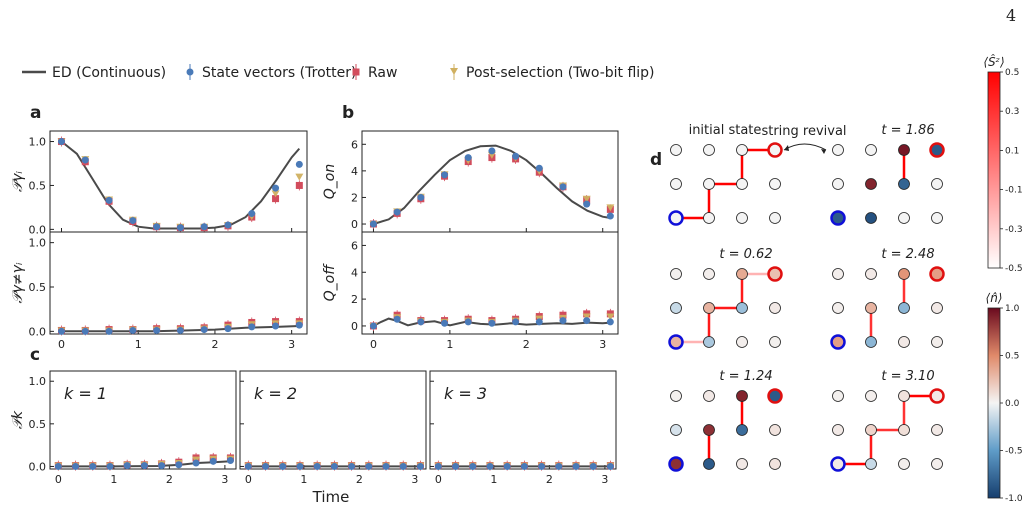 The width and height of the screenshot is (1029, 513). What do you see at coordinates (271, 72) in the screenshot?
I see `legend-item: State vectors (Trotter)` at bounding box center [271, 72].